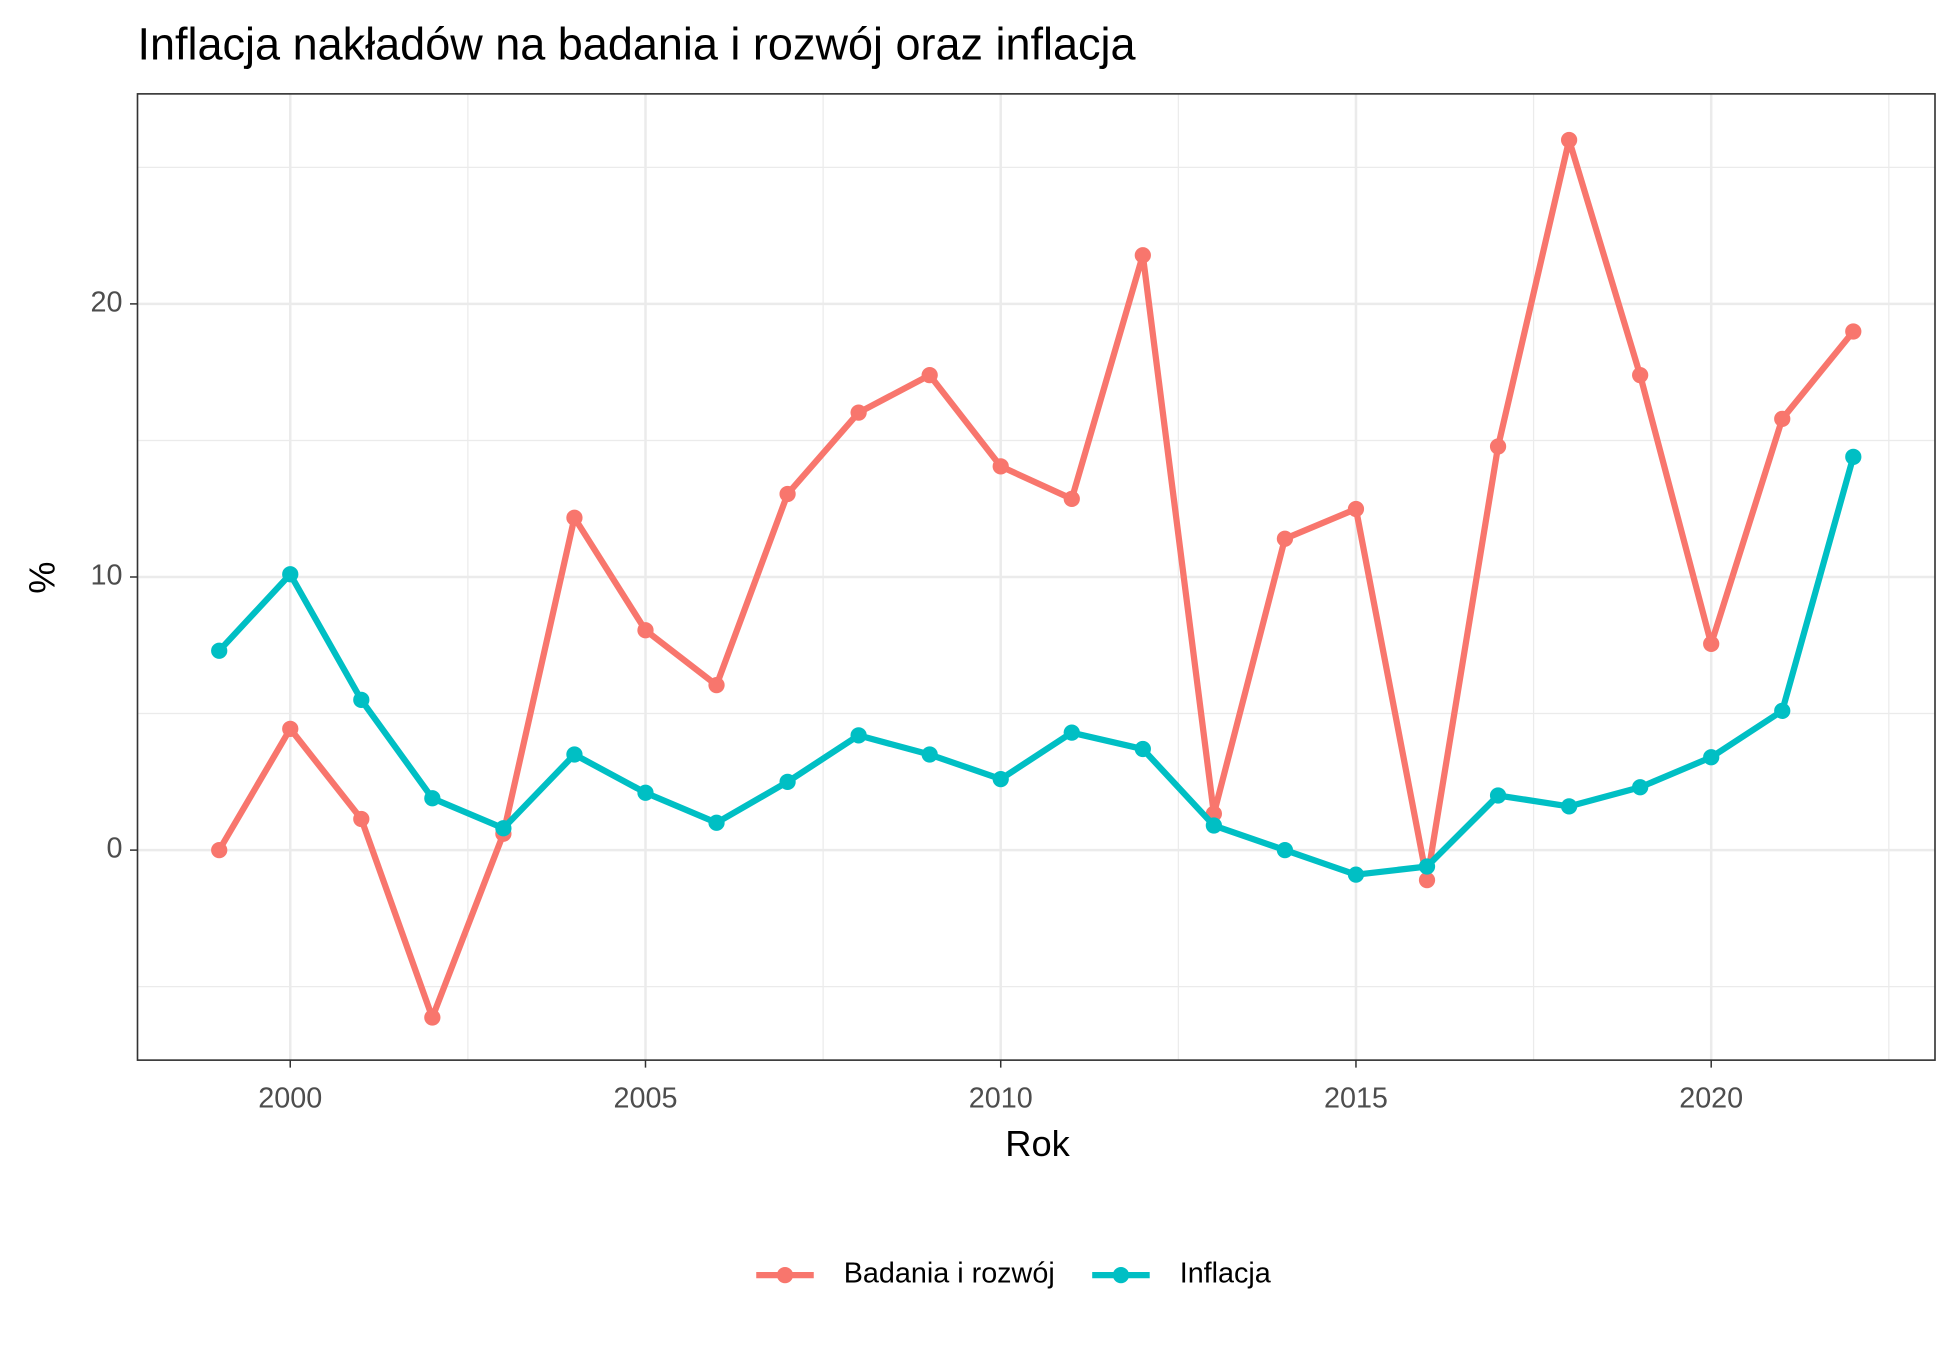 Image resolution: width=1950 pixels, height=1349 pixels. What do you see at coordinates (1001, 1099) in the screenshot?
I see `x-tick-label: 2010` at bounding box center [1001, 1099].